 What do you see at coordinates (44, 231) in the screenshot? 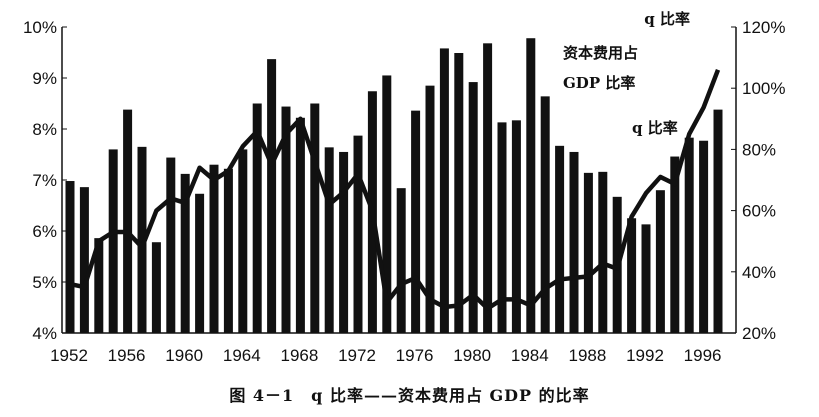
I see `left-tick-label: 6%` at bounding box center [44, 231].